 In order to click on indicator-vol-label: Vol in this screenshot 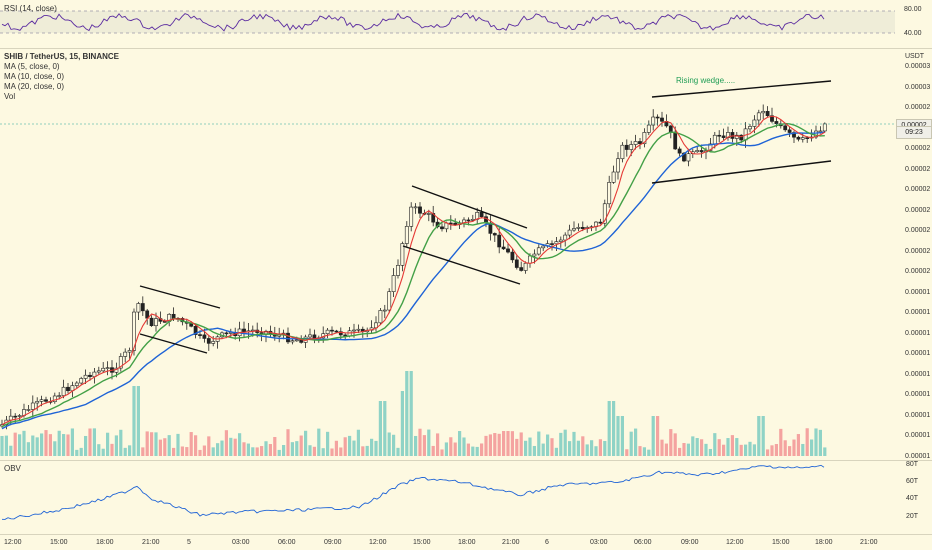, I will do `click(10, 96)`.